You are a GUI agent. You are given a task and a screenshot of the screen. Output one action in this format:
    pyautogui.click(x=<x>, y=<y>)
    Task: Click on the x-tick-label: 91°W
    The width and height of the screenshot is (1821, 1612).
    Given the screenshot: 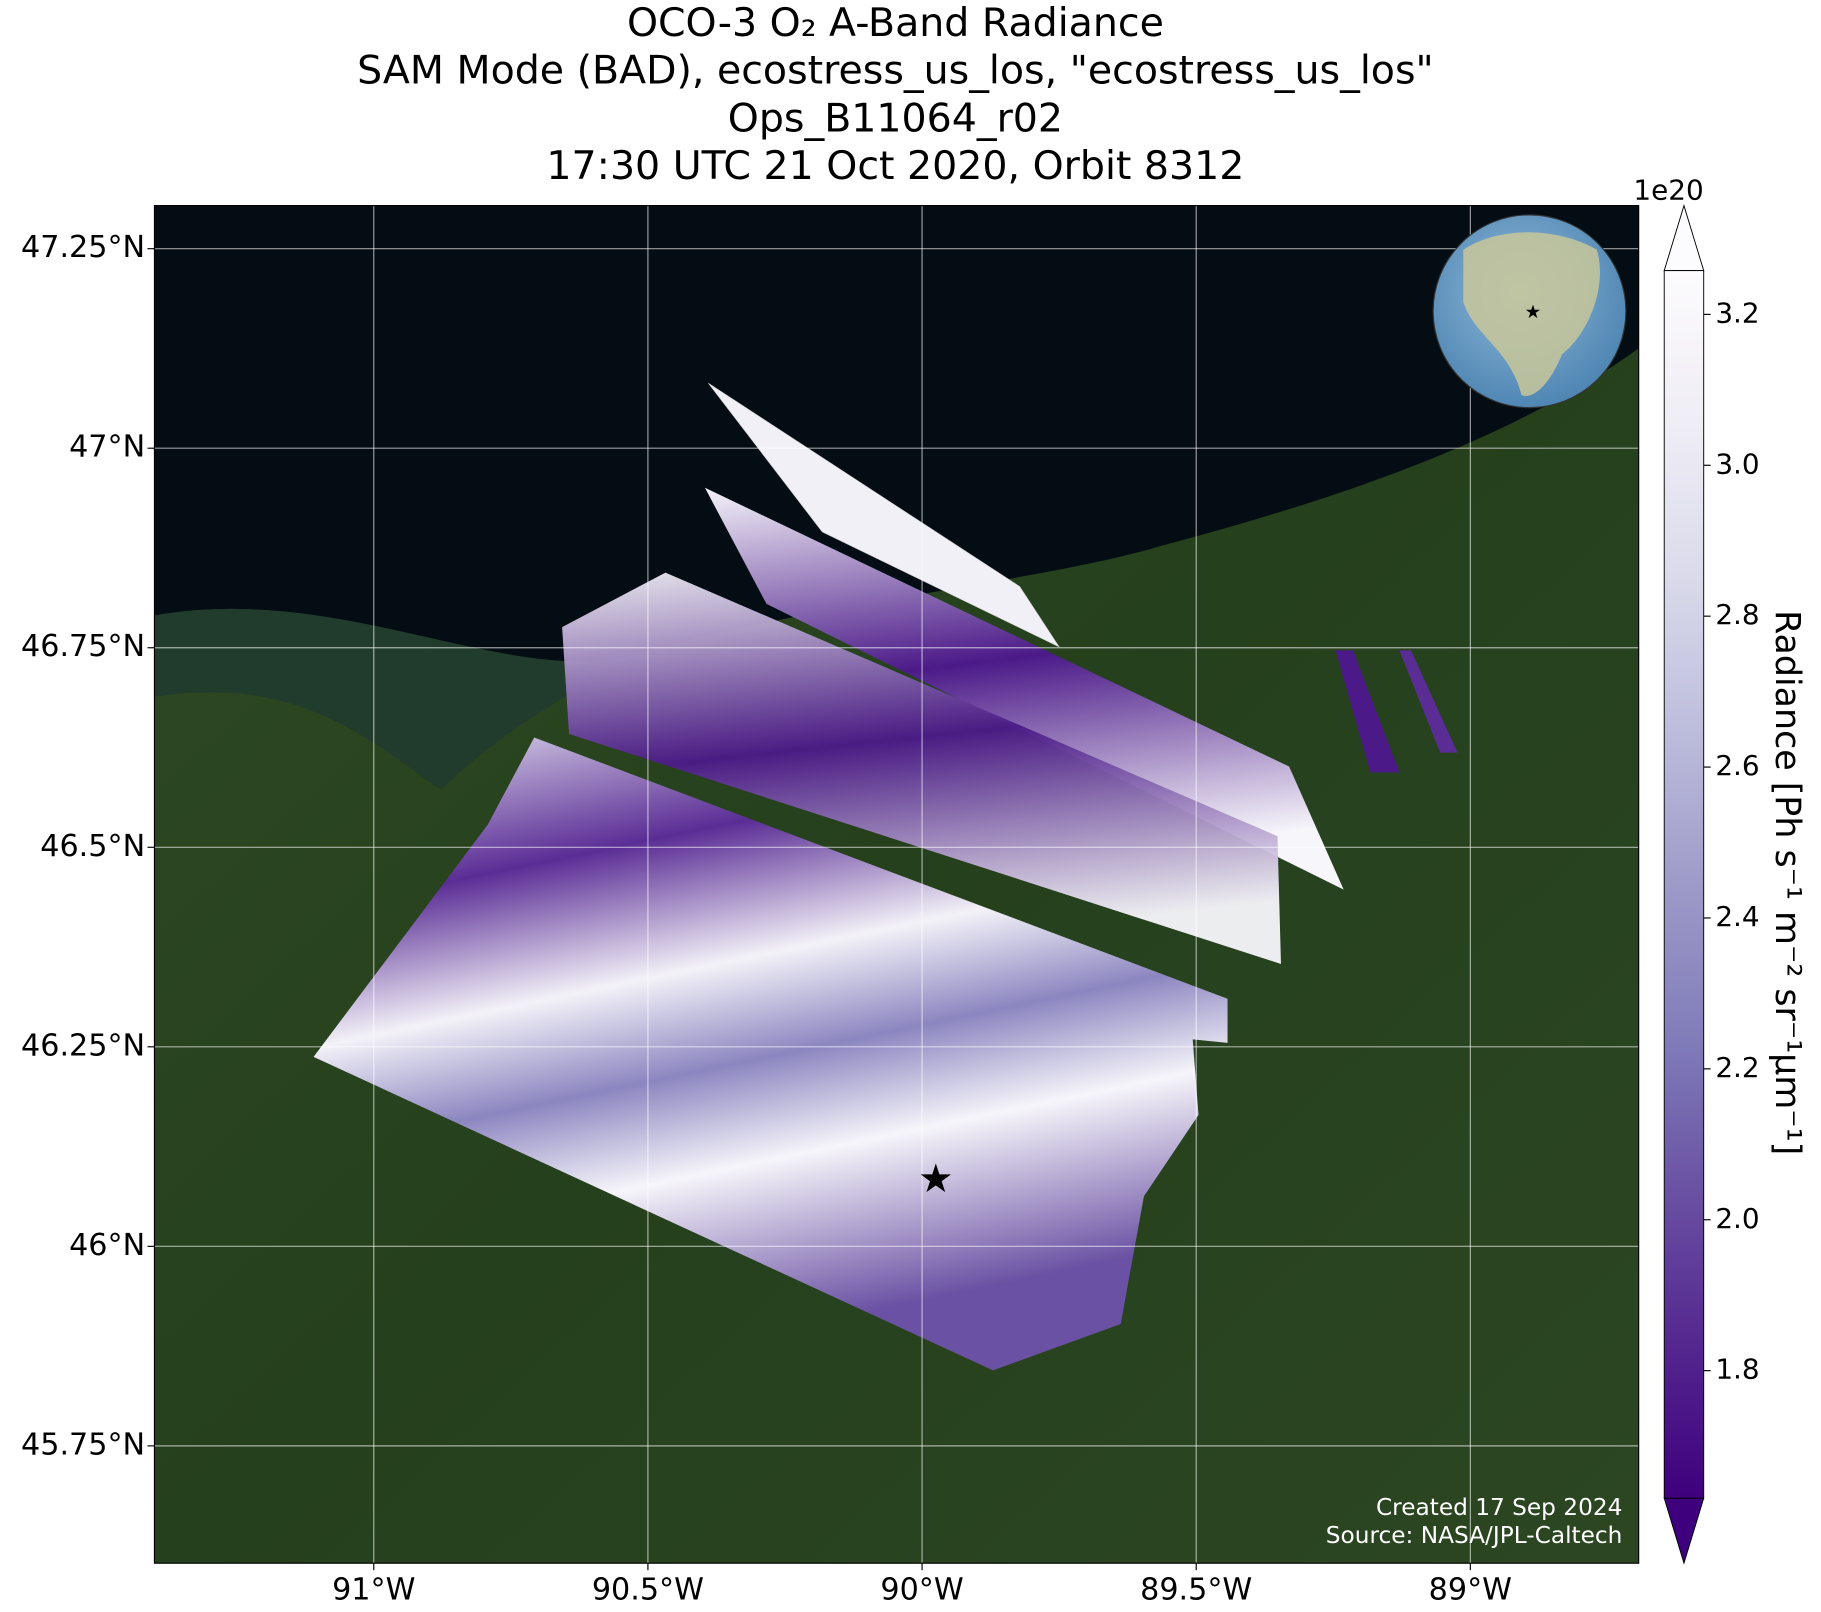 What is the action you would take?
    pyautogui.click(x=373, y=1590)
    